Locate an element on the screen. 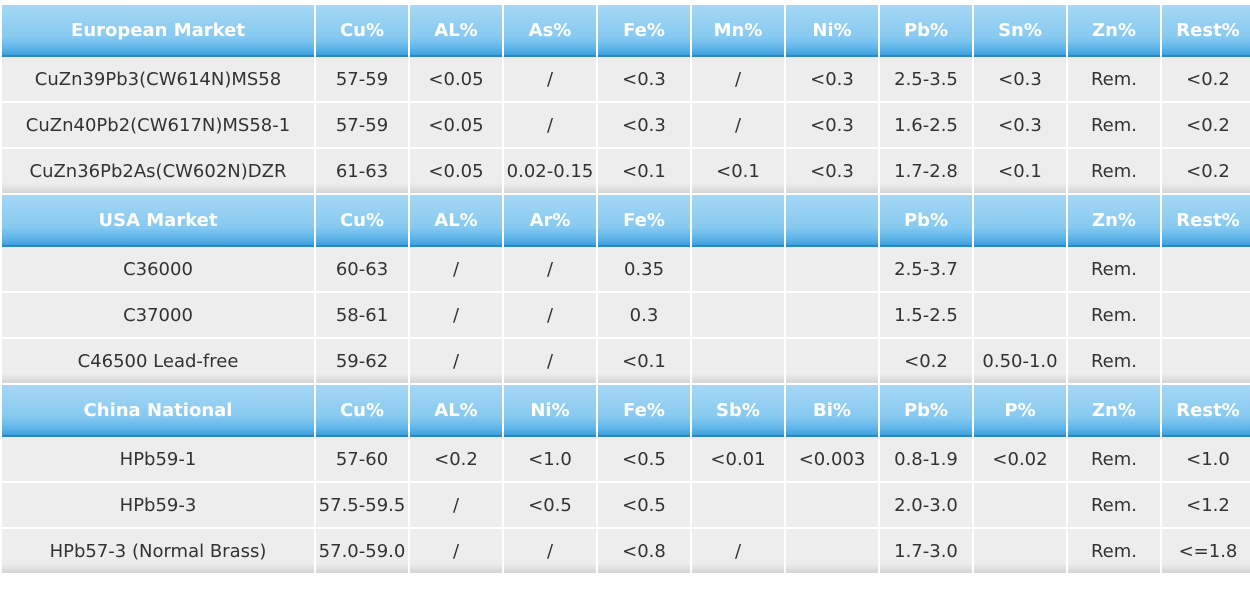  composition-cell: <1.0 is located at coordinates (1206, 460).